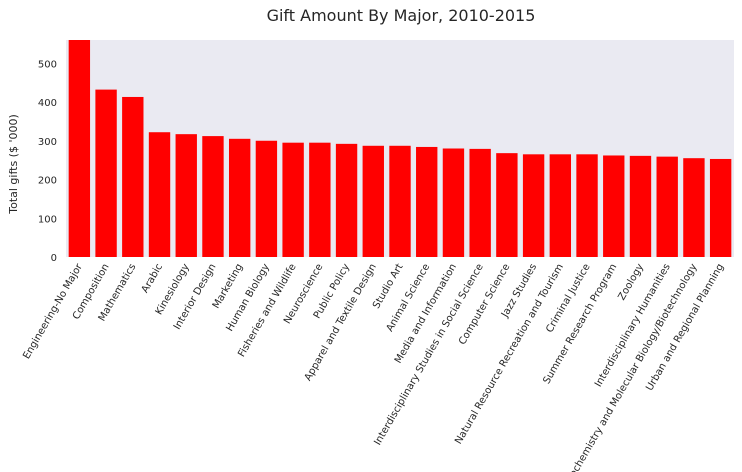 This screenshot has height=472, width=742. I want to click on y-tick-label: 500, so click(47, 64).